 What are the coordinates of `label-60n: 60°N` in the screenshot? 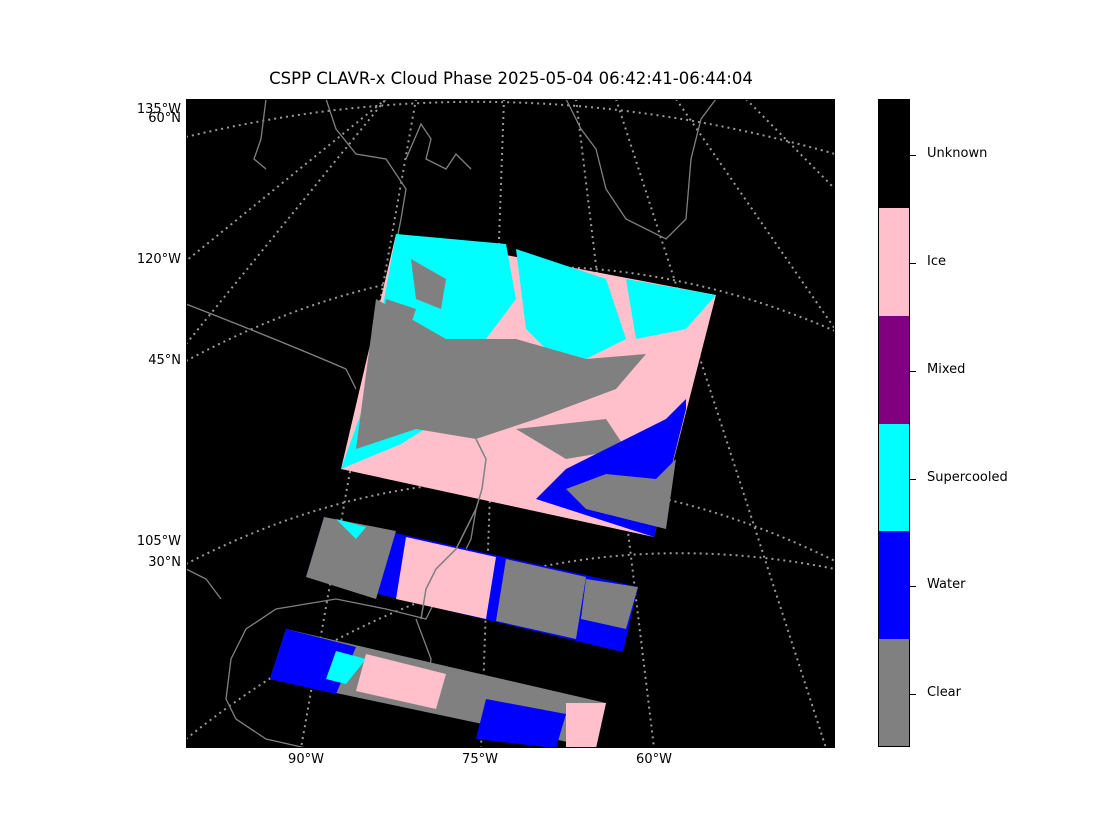 It's located at (164, 118).